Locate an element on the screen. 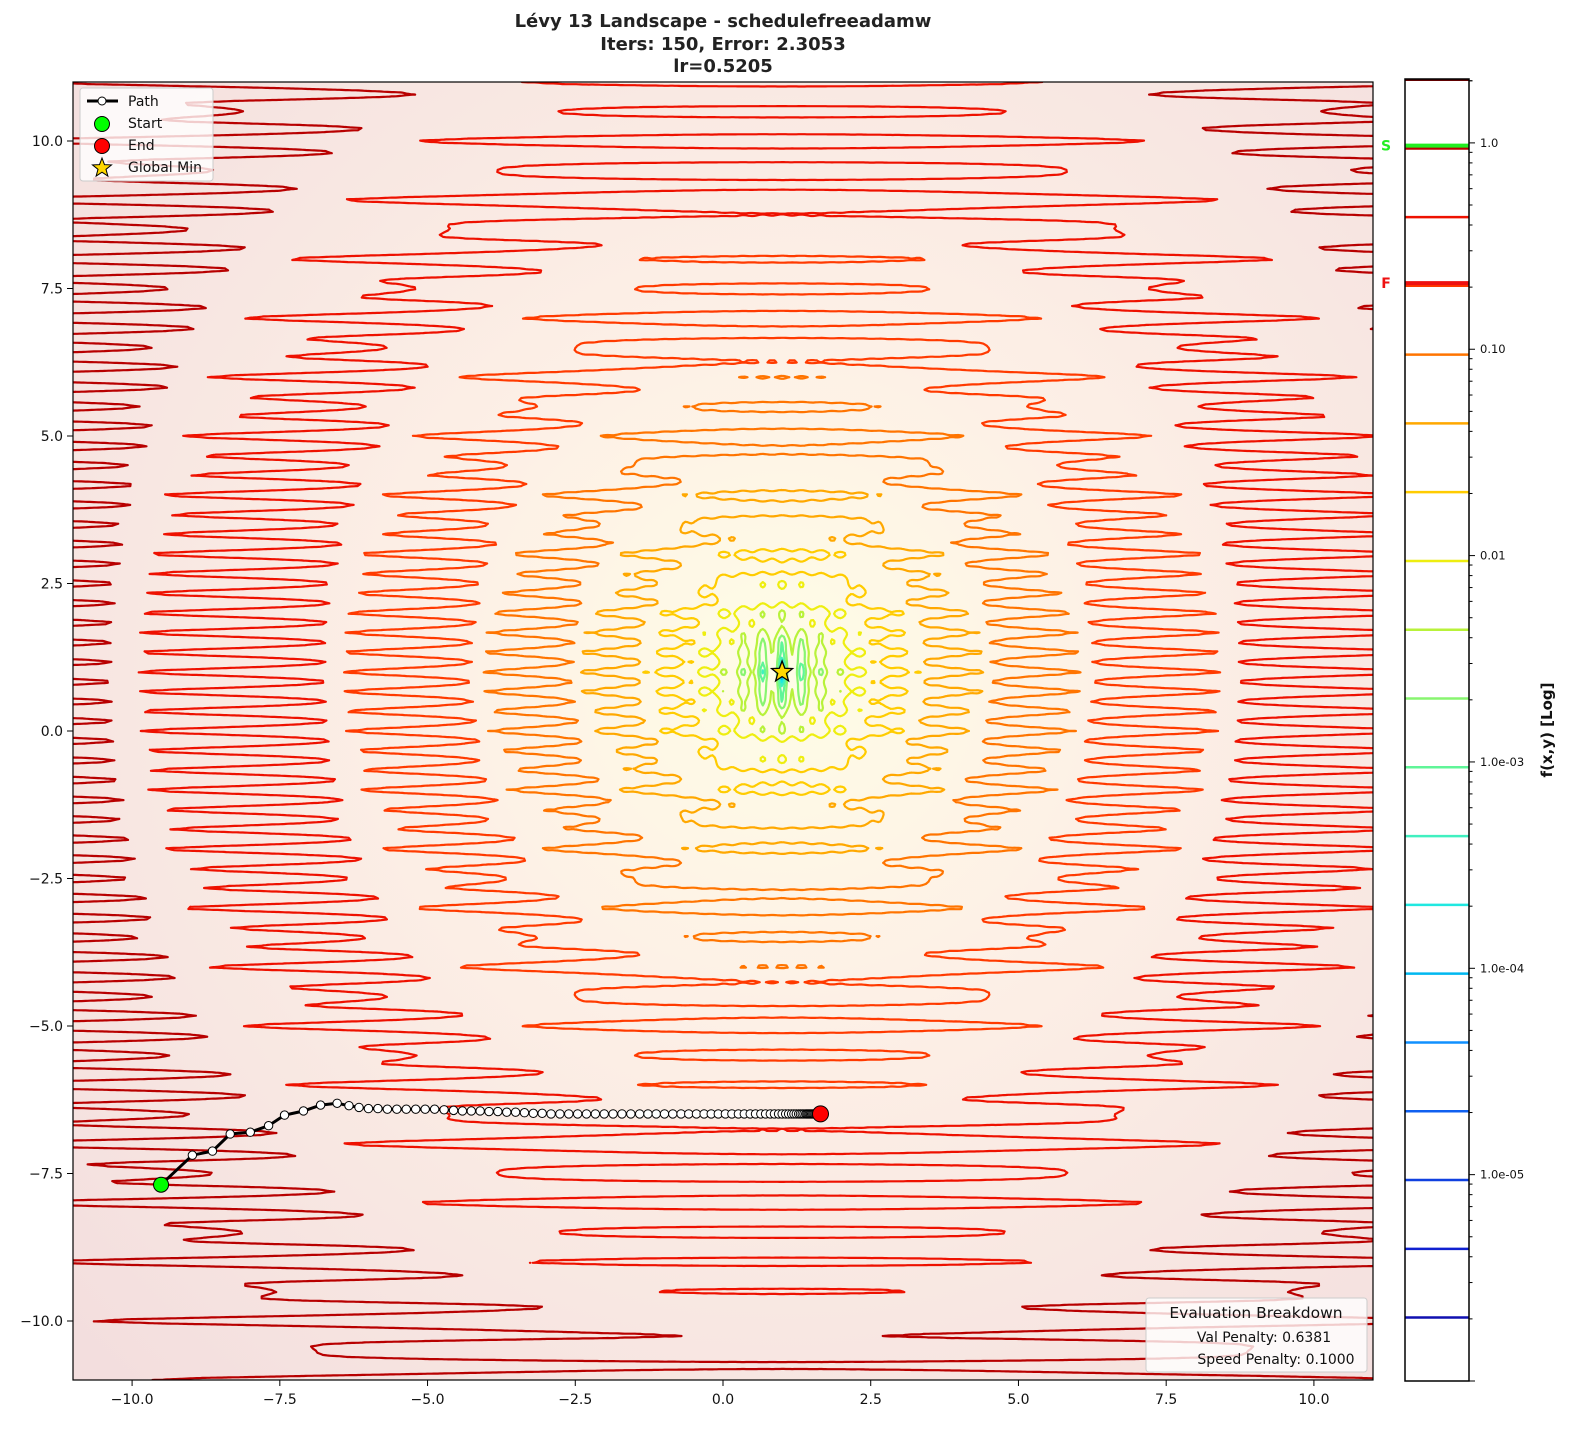 The height and width of the screenshot is (1436, 1584). x-tick-label: 10.0 is located at coordinates (1313, 1400).